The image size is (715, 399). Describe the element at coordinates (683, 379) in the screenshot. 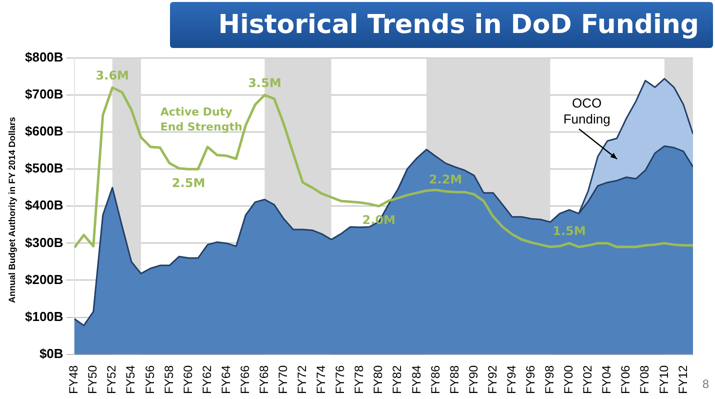

I see `x-tick-label: FY12` at that location.